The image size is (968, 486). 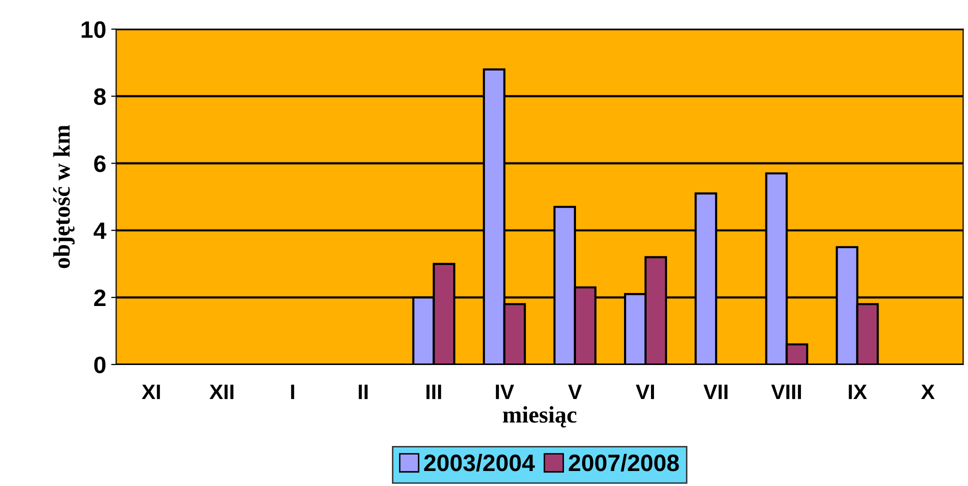 I want to click on x-tick-label: V, so click(x=575, y=392).